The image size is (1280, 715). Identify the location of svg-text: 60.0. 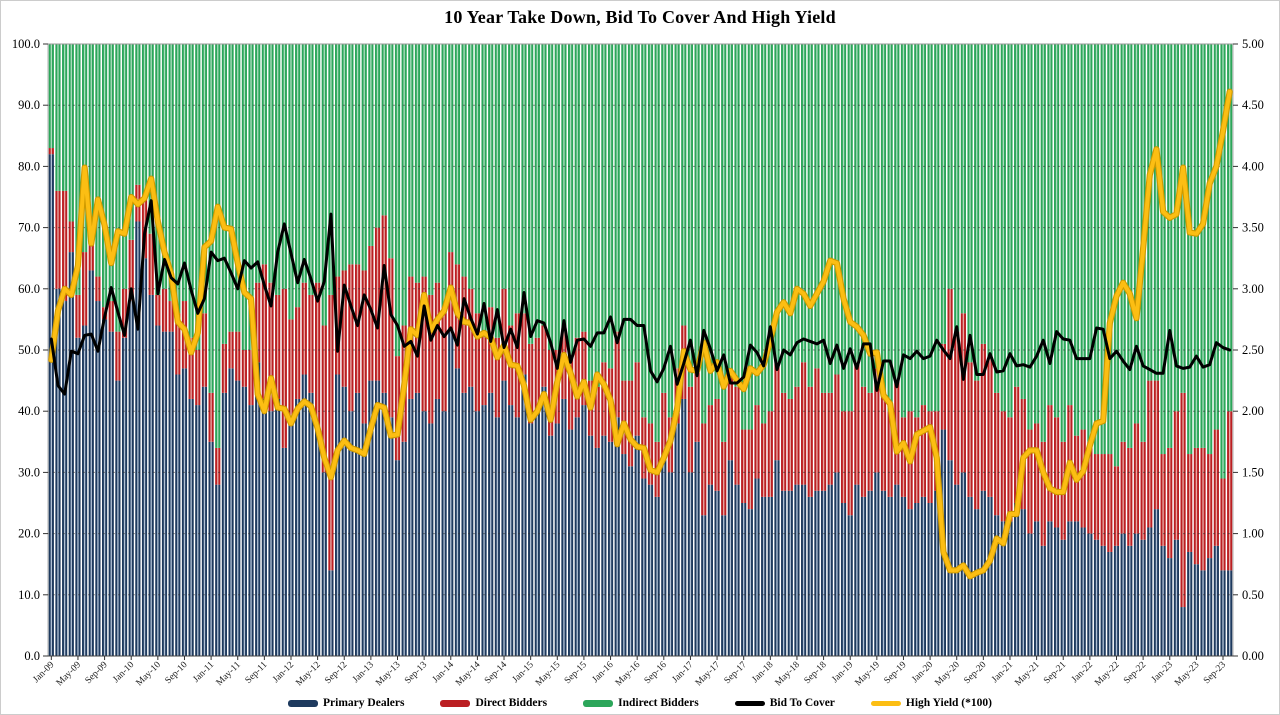
(29, 289).